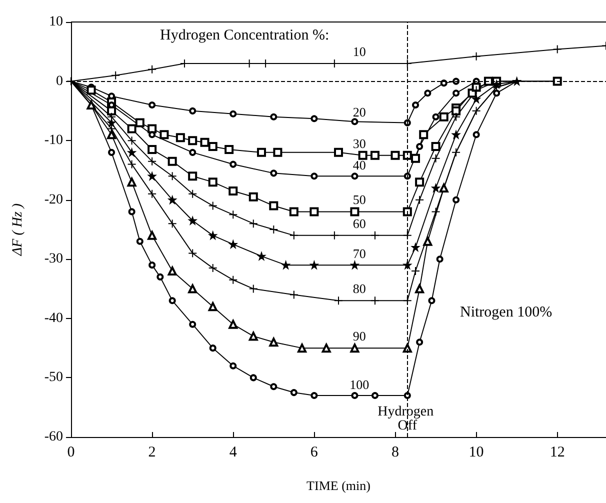  What do you see at coordinates (53, 259) in the screenshot?
I see `y-tick-label: -30` at bounding box center [53, 259].